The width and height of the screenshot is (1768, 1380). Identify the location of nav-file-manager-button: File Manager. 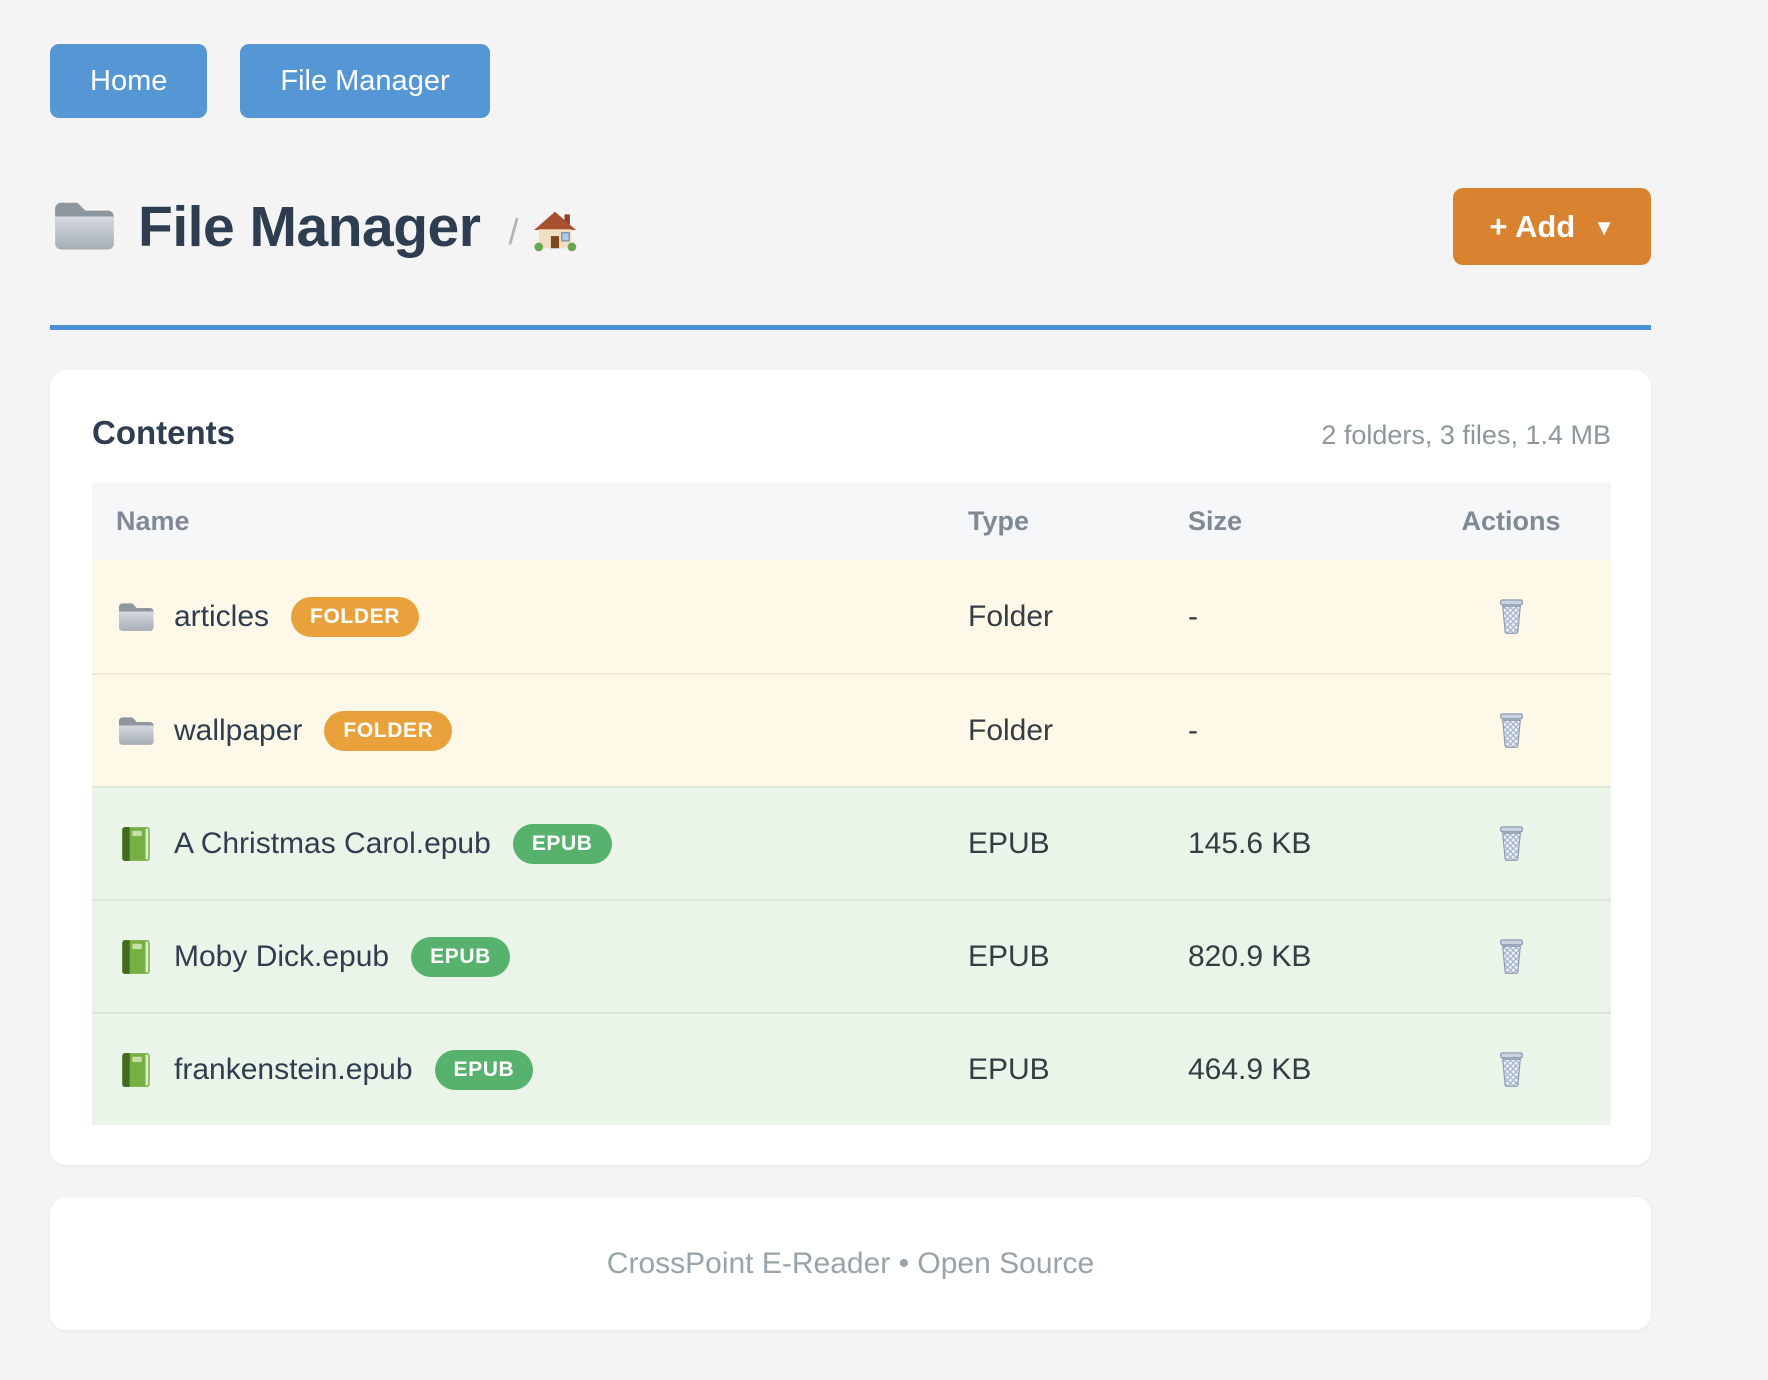
(365, 81).